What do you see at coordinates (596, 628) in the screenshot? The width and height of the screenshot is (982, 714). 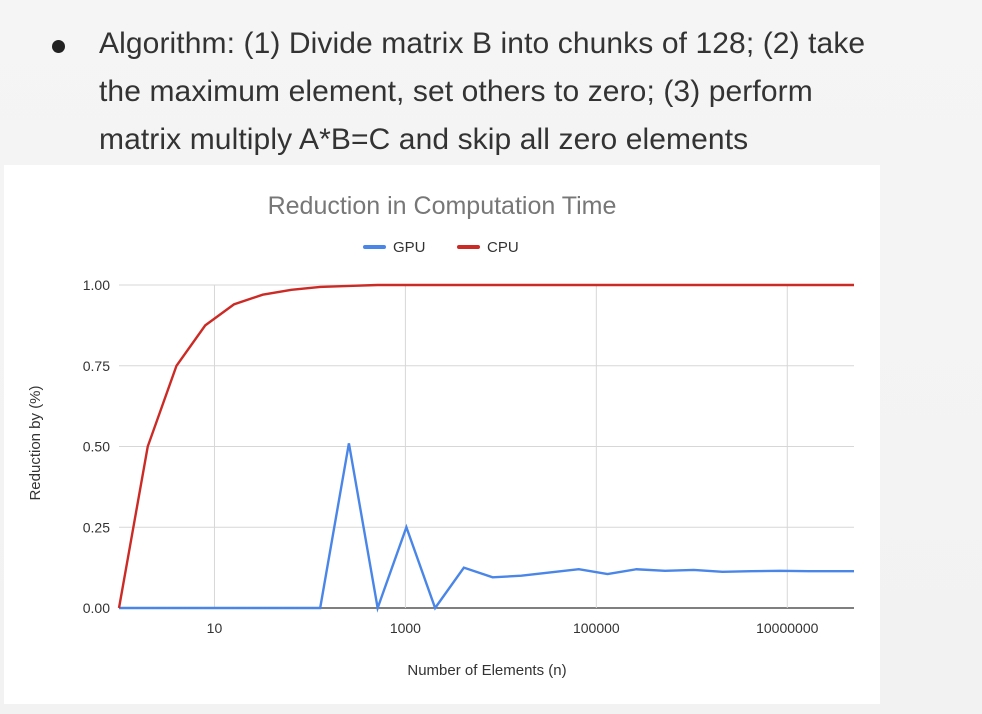 I see `x-tick-label: 100000` at bounding box center [596, 628].